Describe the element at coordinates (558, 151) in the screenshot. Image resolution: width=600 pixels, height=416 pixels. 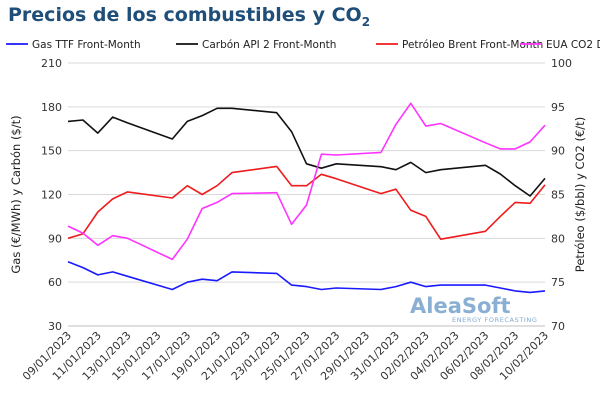
I see `right-tick-label: 90` at that location.